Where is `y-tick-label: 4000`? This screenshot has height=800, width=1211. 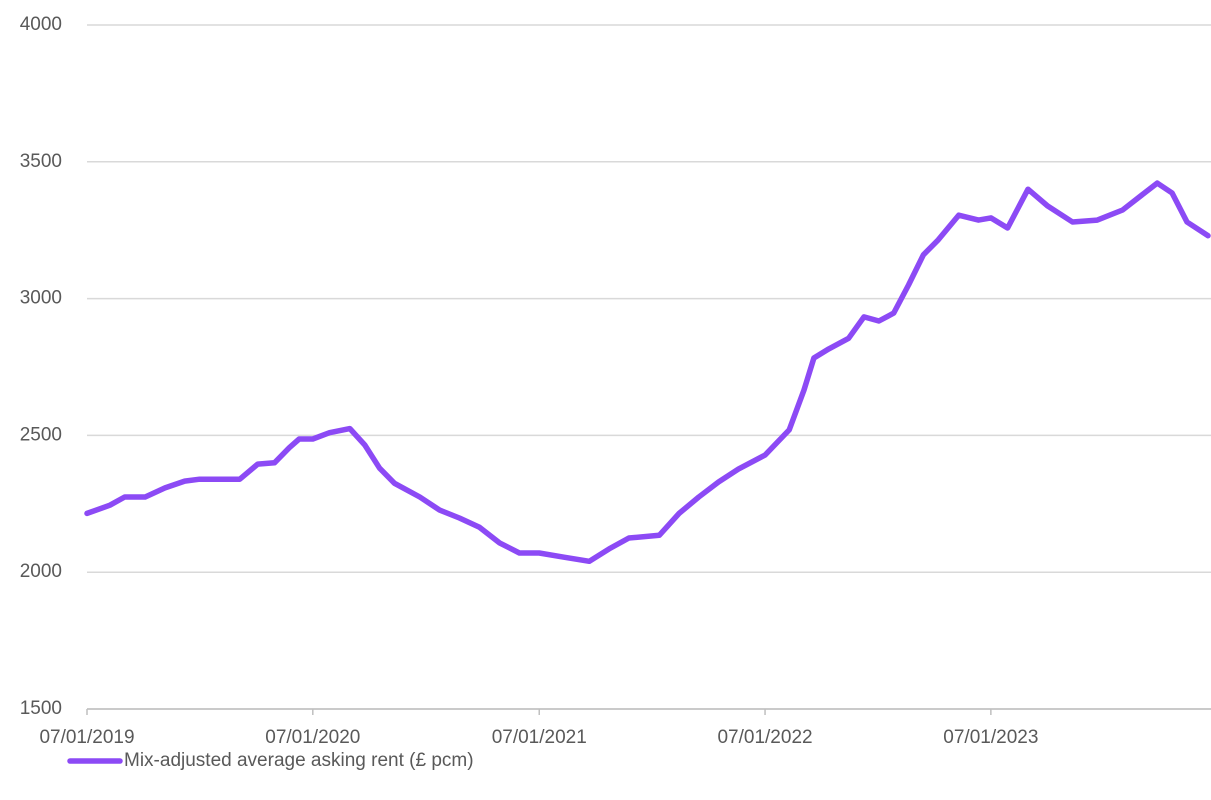
y-tick-label: 4000 is located at coordinates (41, 24).